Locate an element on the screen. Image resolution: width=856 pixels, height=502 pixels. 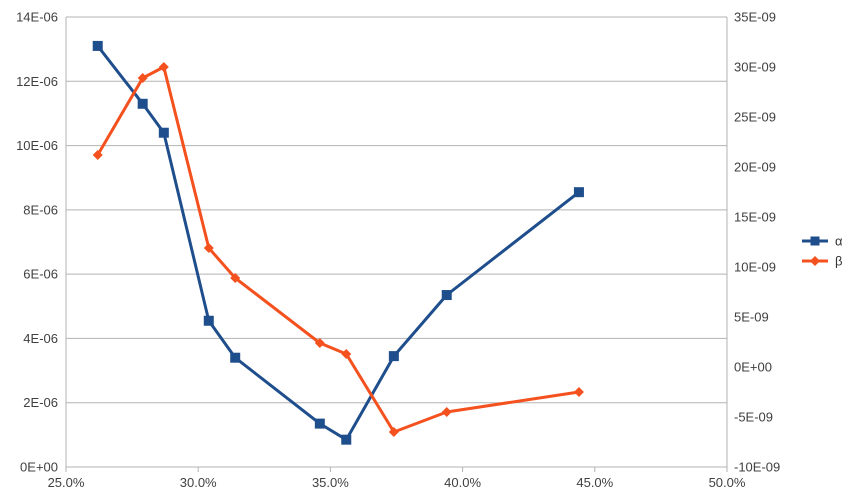
left-tick-label: 4E-06 is located at coordinates (40, 338).